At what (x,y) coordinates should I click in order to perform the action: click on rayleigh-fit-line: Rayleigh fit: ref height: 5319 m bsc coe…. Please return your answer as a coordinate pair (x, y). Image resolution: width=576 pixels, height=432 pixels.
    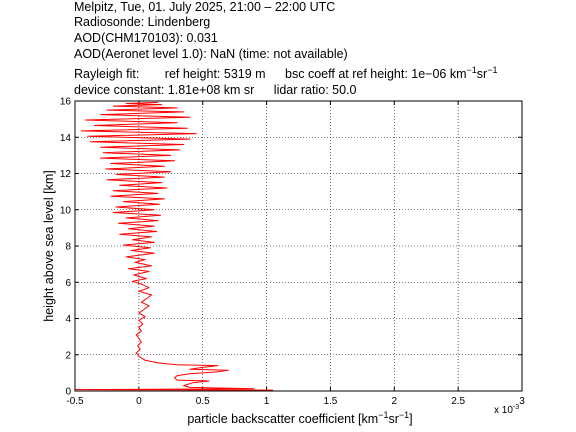
    Looking at the image, I should click on (286, 73).